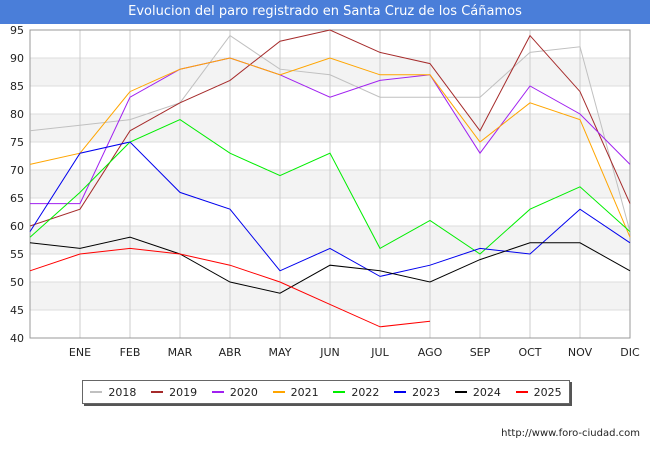  What do you see at coordinates (365, 392) in the screenshot?
I see `legend-label: 2022` at bounding box center [365, 392].